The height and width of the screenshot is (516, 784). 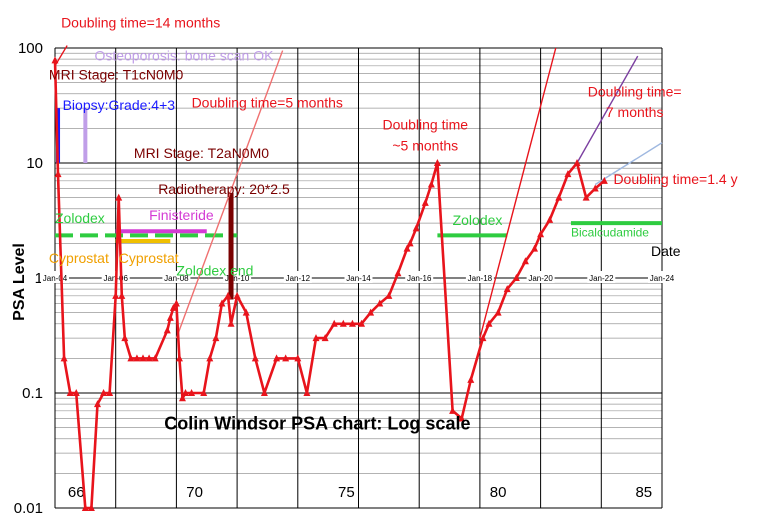 I want to click on age-label: 85, so click(x=643, y=492).